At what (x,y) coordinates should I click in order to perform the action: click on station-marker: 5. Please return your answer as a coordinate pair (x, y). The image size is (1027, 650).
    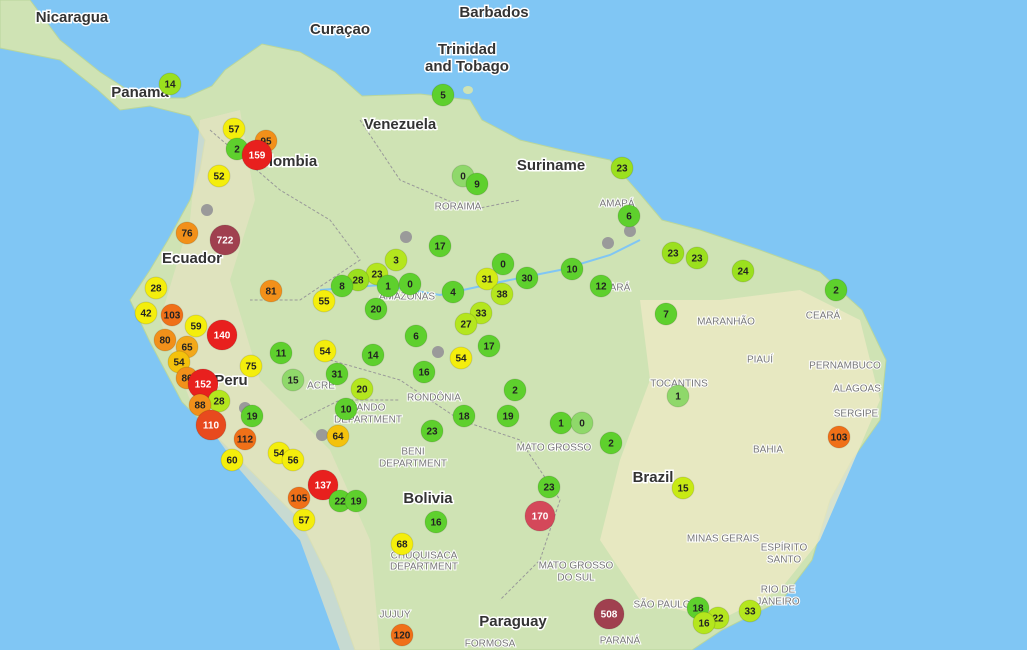
    Looking at the image, I should click on (443, 95).